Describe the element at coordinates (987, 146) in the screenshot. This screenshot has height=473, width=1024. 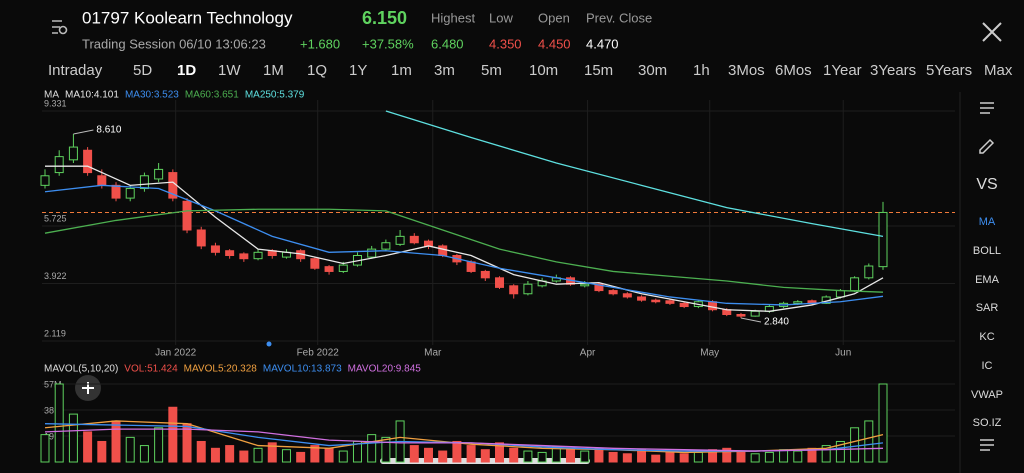
I see `pen-icon` at that location.